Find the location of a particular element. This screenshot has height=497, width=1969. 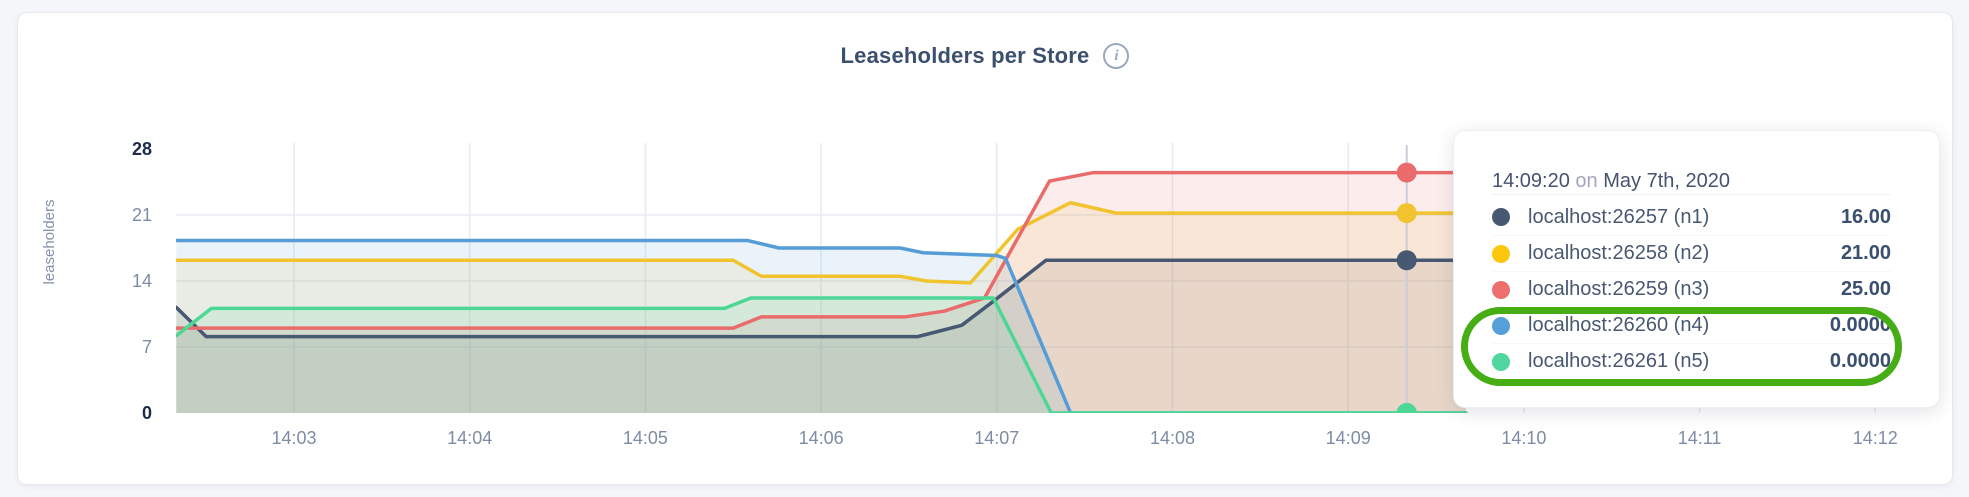

series-label: localhost:26260 (n4) is located at coordinates (1619, 325).